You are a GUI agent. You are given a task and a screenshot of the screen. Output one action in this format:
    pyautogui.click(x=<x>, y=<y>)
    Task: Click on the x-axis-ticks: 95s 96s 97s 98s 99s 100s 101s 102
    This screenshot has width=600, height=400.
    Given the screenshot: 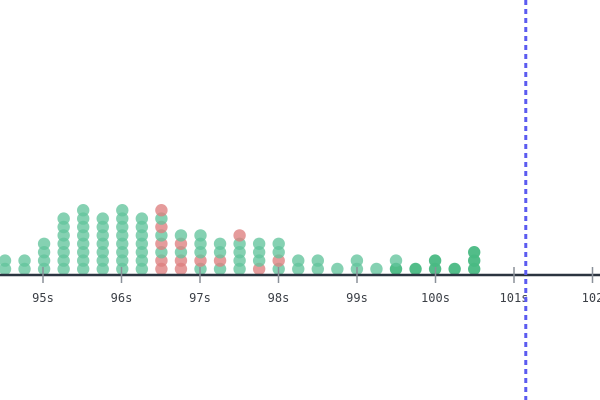 What is the action you would take?
    pyautogui.click(x=316, y=286)
    